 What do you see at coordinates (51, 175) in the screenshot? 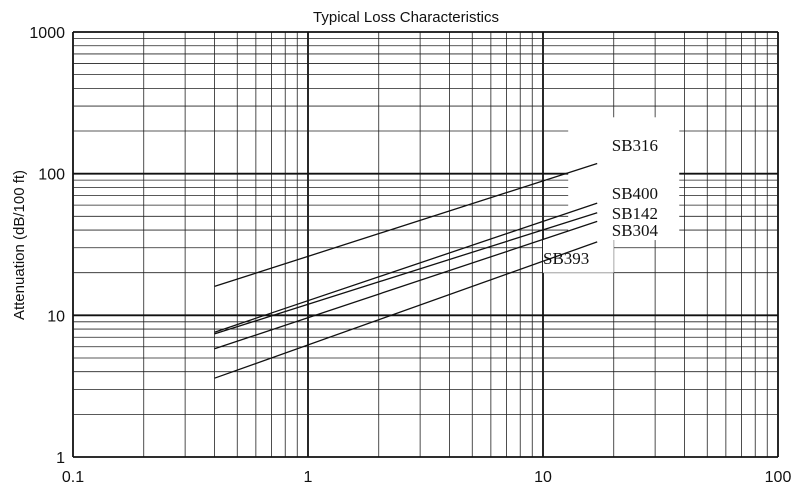
I see `y-tick-label: 100` at bounding box center [51, 175].